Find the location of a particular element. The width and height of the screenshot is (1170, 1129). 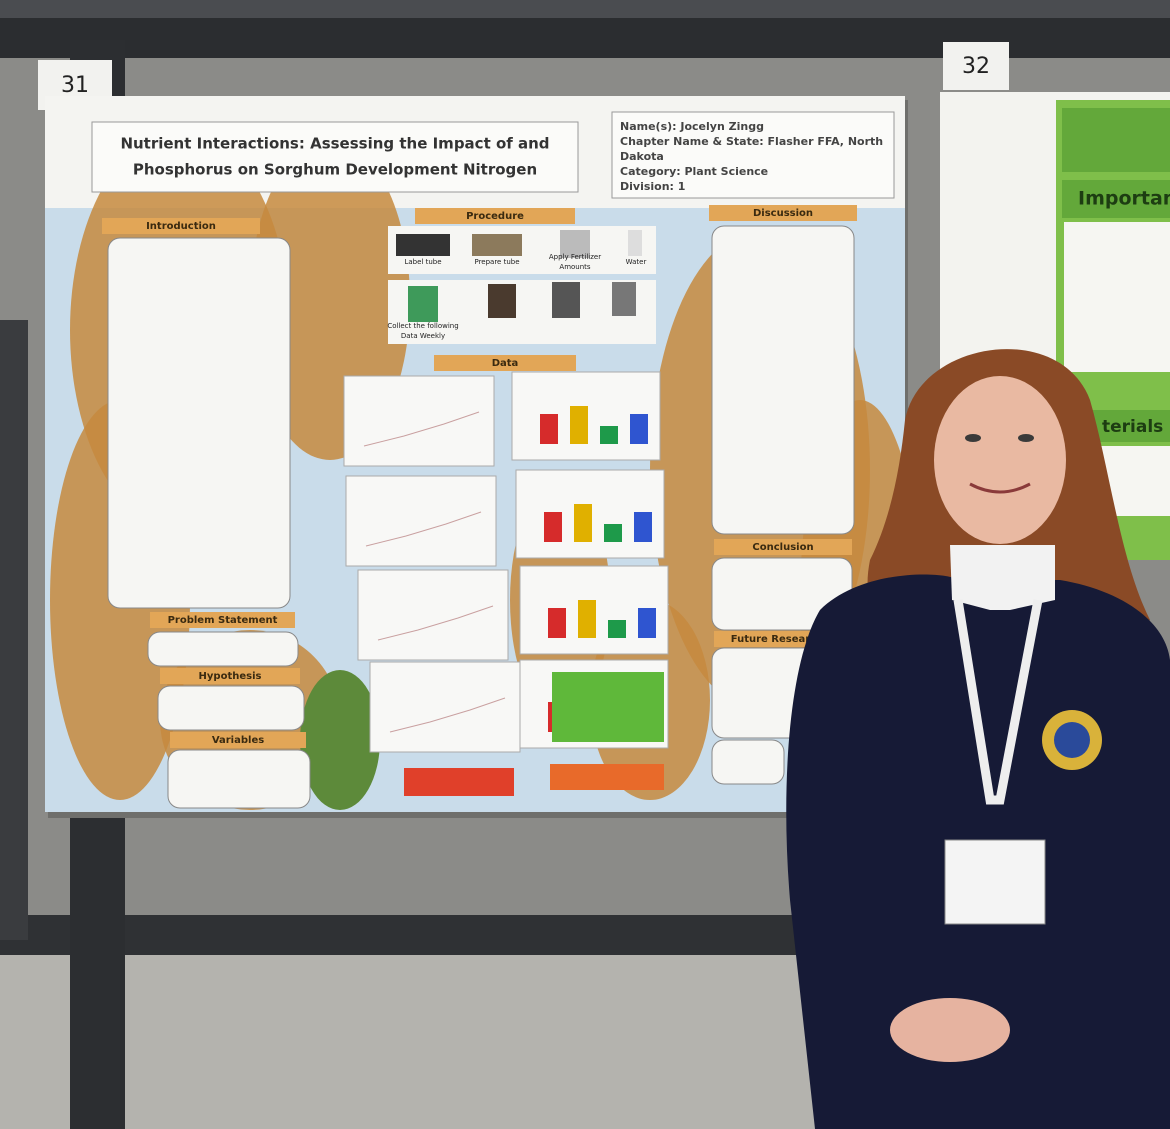

board-number: 32 is located at coordinates (976, 66).